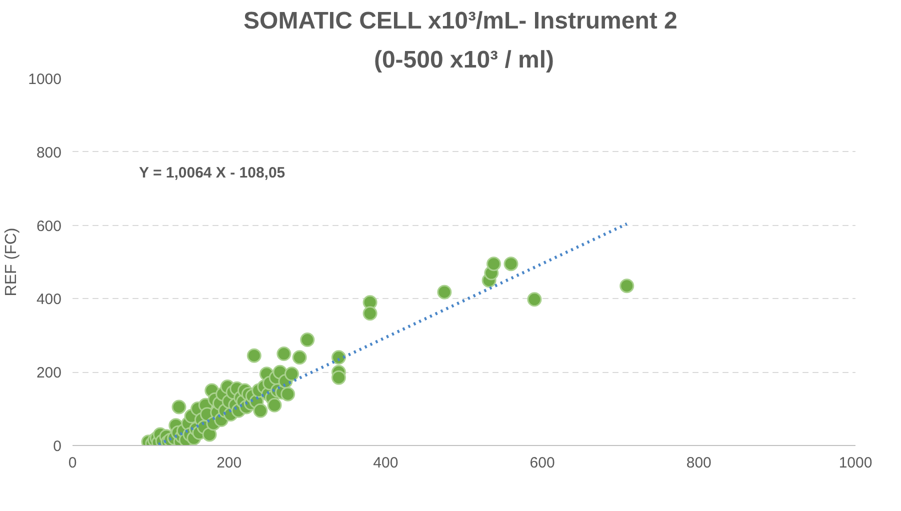 Image resolution: width=901 pixels, height=511 pixels. Describe the element at coordinates (45, 79) in the screenshot. I see `y-tick-label: 1000` at that location.